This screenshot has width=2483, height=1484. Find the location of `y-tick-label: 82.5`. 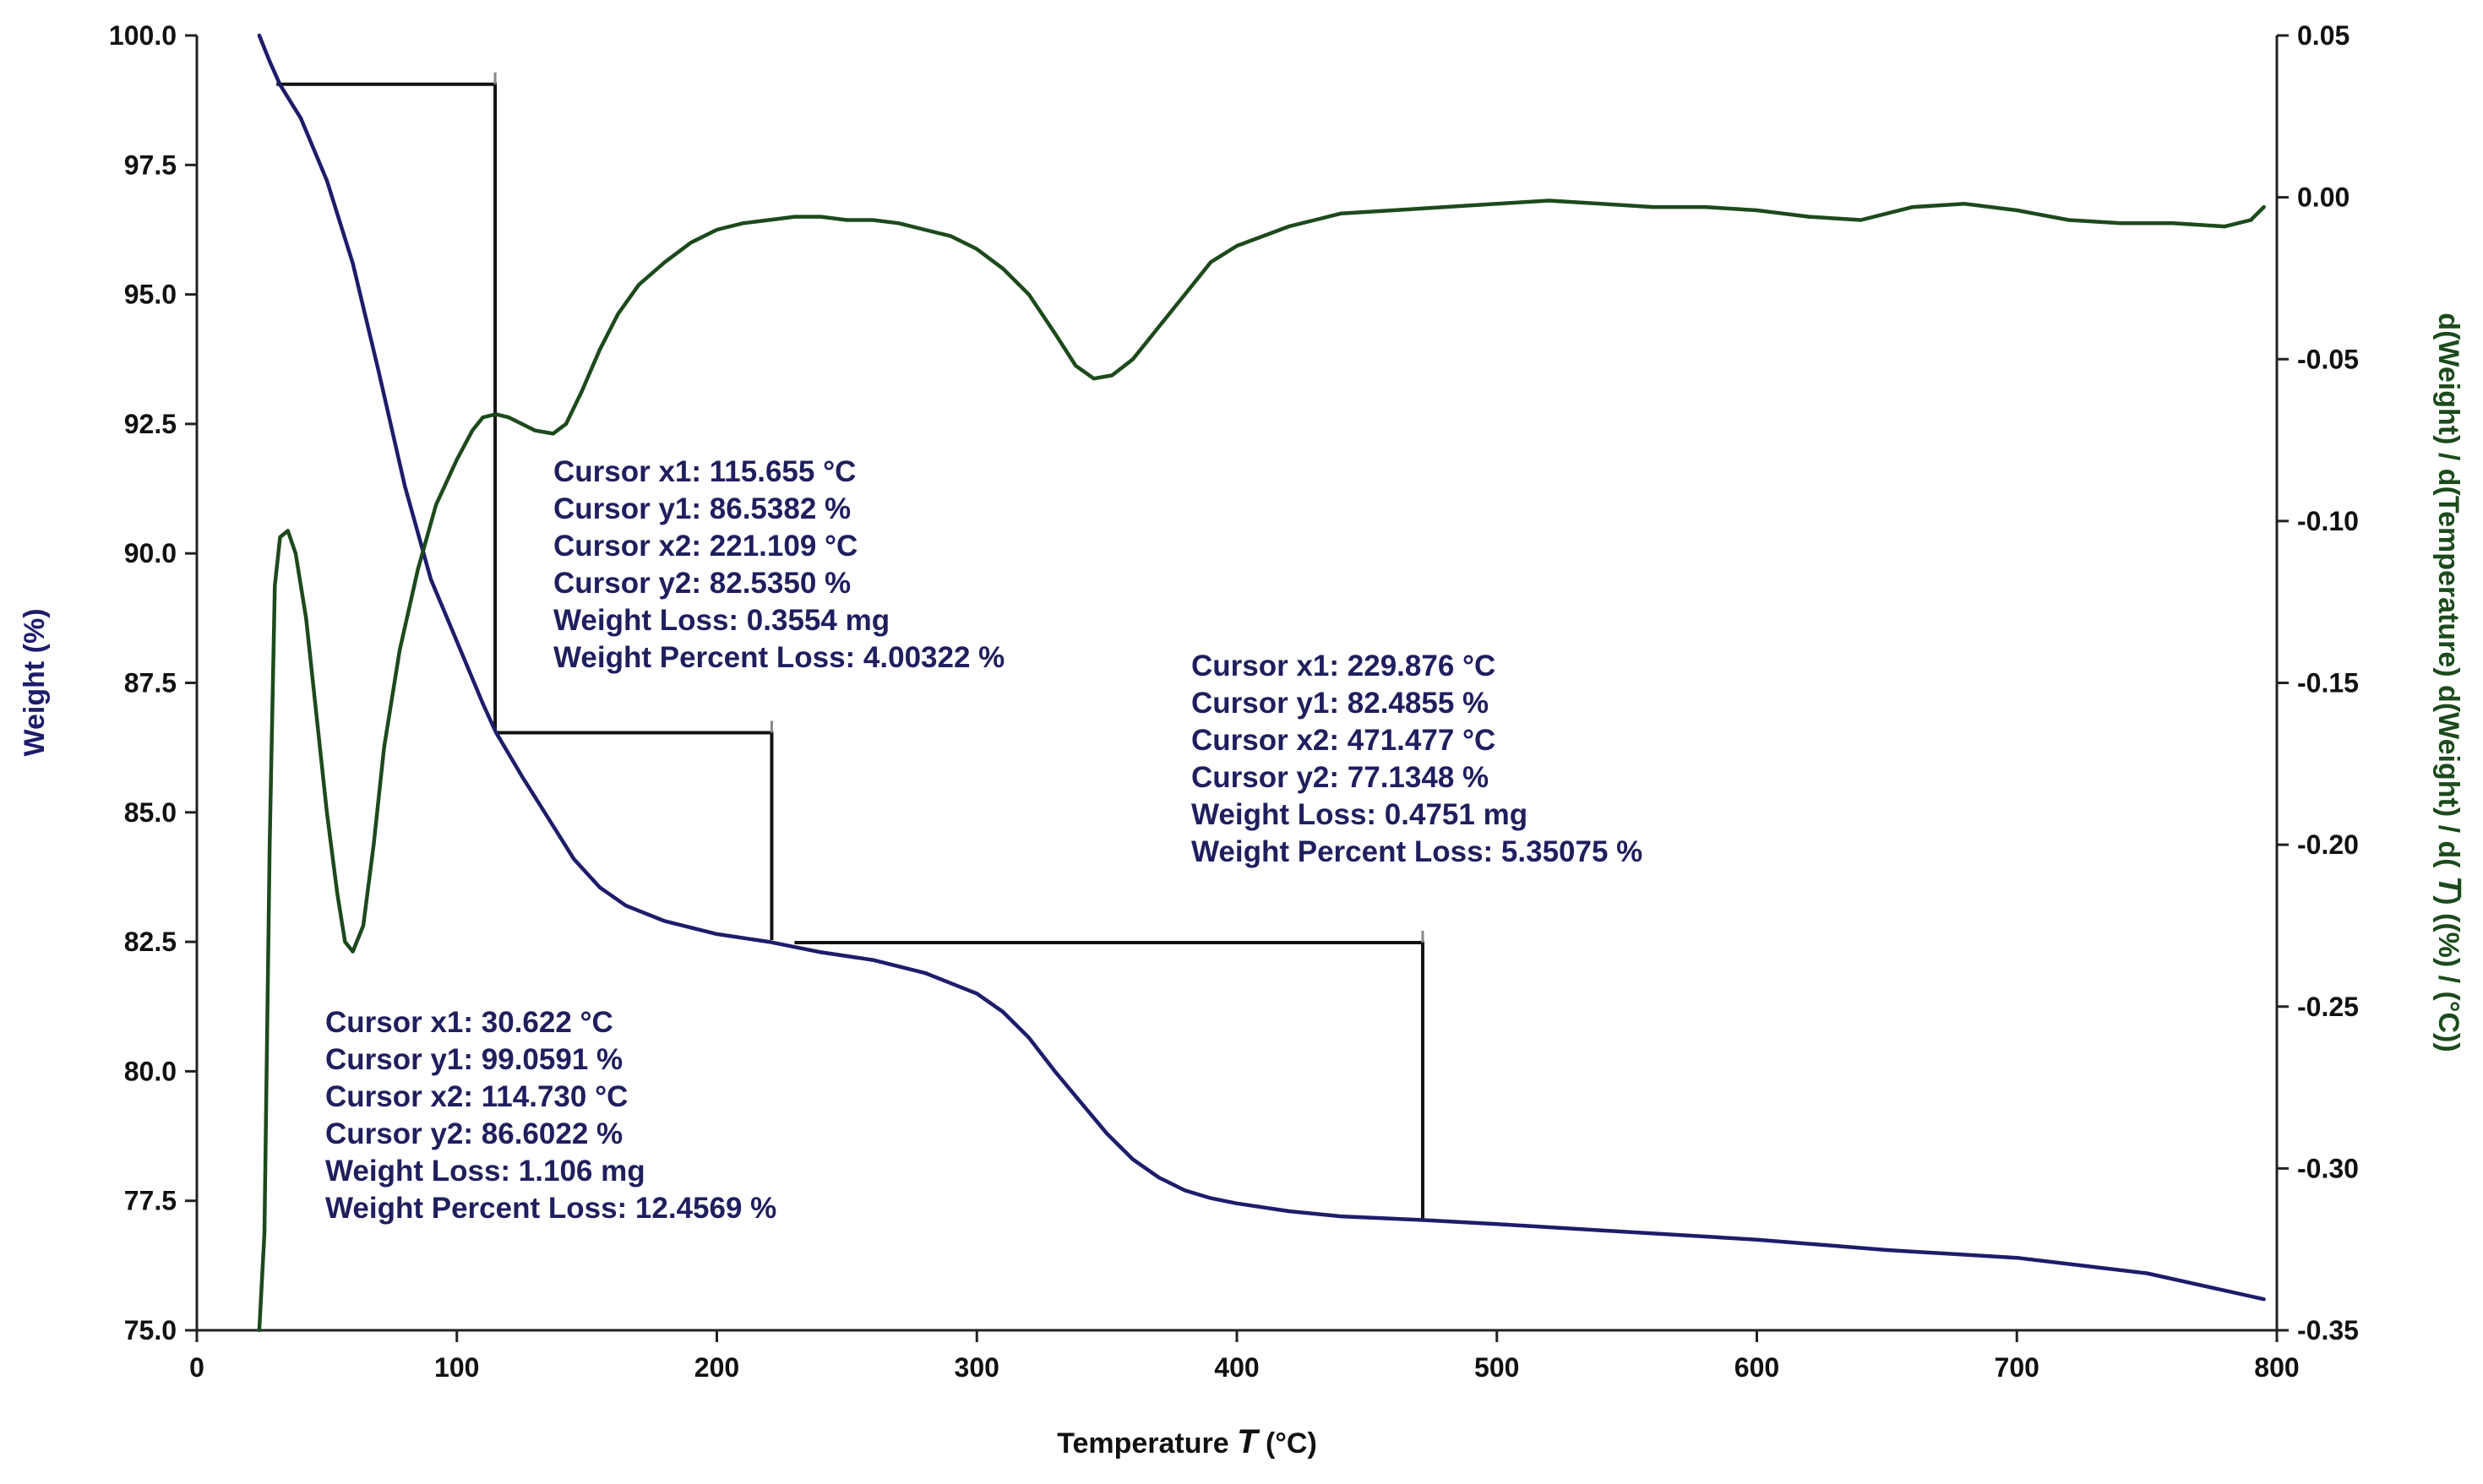

y-tick-label: 82.5 is located at coordinates (150, 942).